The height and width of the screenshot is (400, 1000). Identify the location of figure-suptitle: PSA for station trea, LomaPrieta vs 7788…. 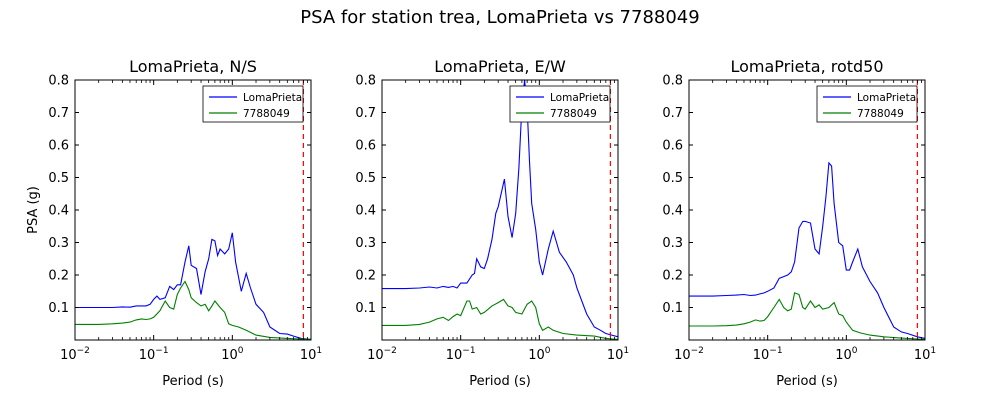
(499, 17).